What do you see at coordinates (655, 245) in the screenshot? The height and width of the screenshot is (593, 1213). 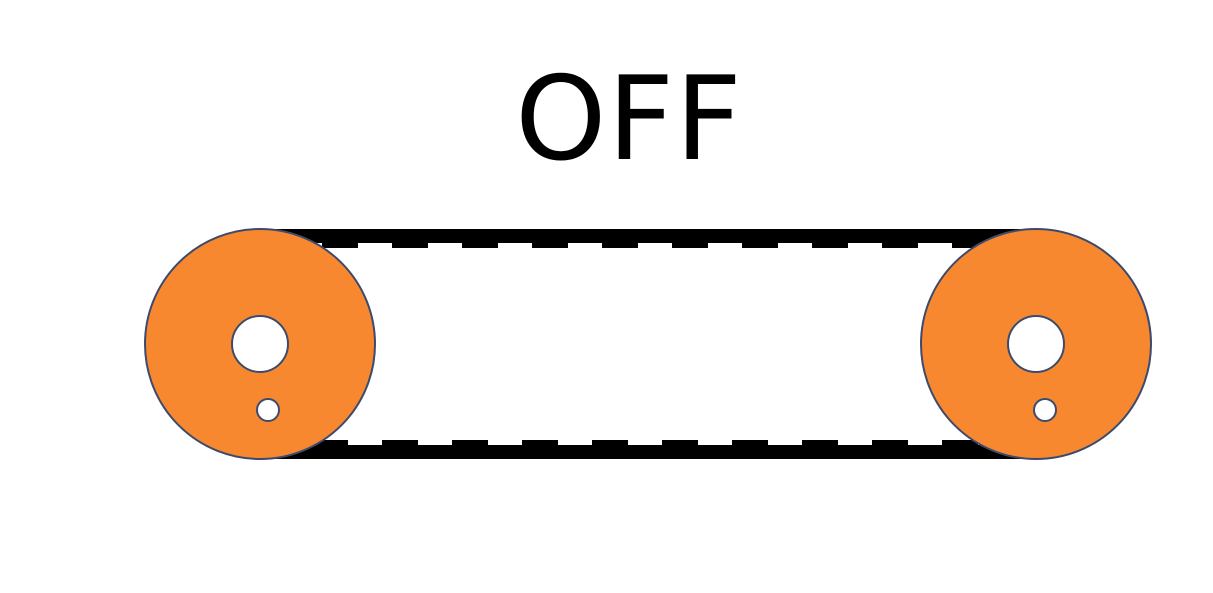 I see `belt-teeth-top` at bounding box center [655, 245].